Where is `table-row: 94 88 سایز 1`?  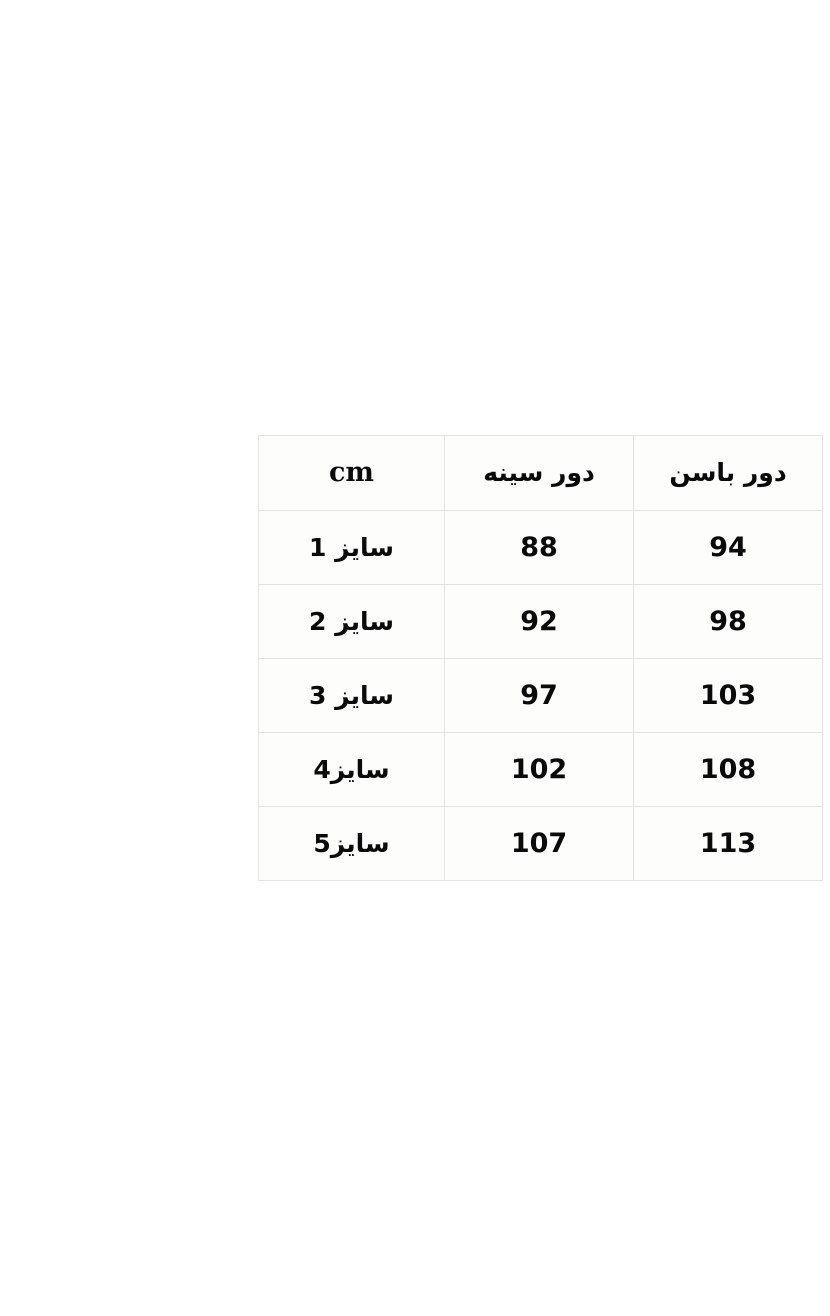
table-row: 94 88 سایز 1 is located at coordinates (540, 547).